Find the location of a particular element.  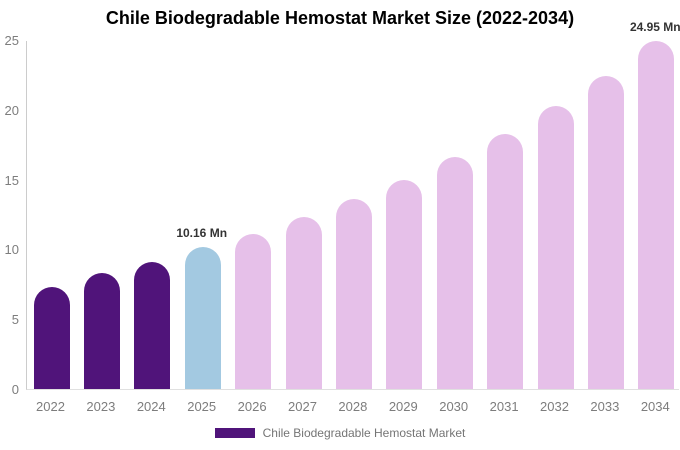

x-axis-label-2031: 2031 is located at coordinates (504, 406).